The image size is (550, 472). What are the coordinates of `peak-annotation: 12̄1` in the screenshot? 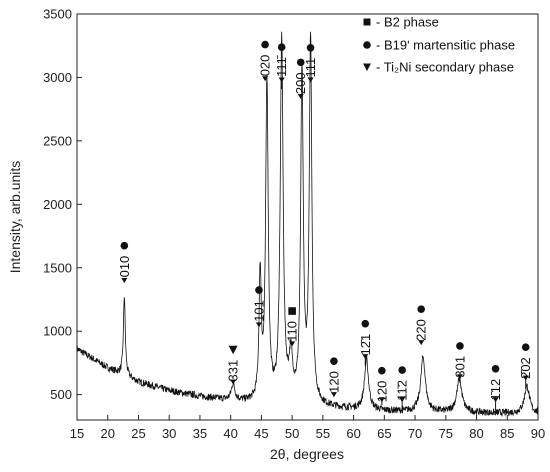 It's located at (365, 342).